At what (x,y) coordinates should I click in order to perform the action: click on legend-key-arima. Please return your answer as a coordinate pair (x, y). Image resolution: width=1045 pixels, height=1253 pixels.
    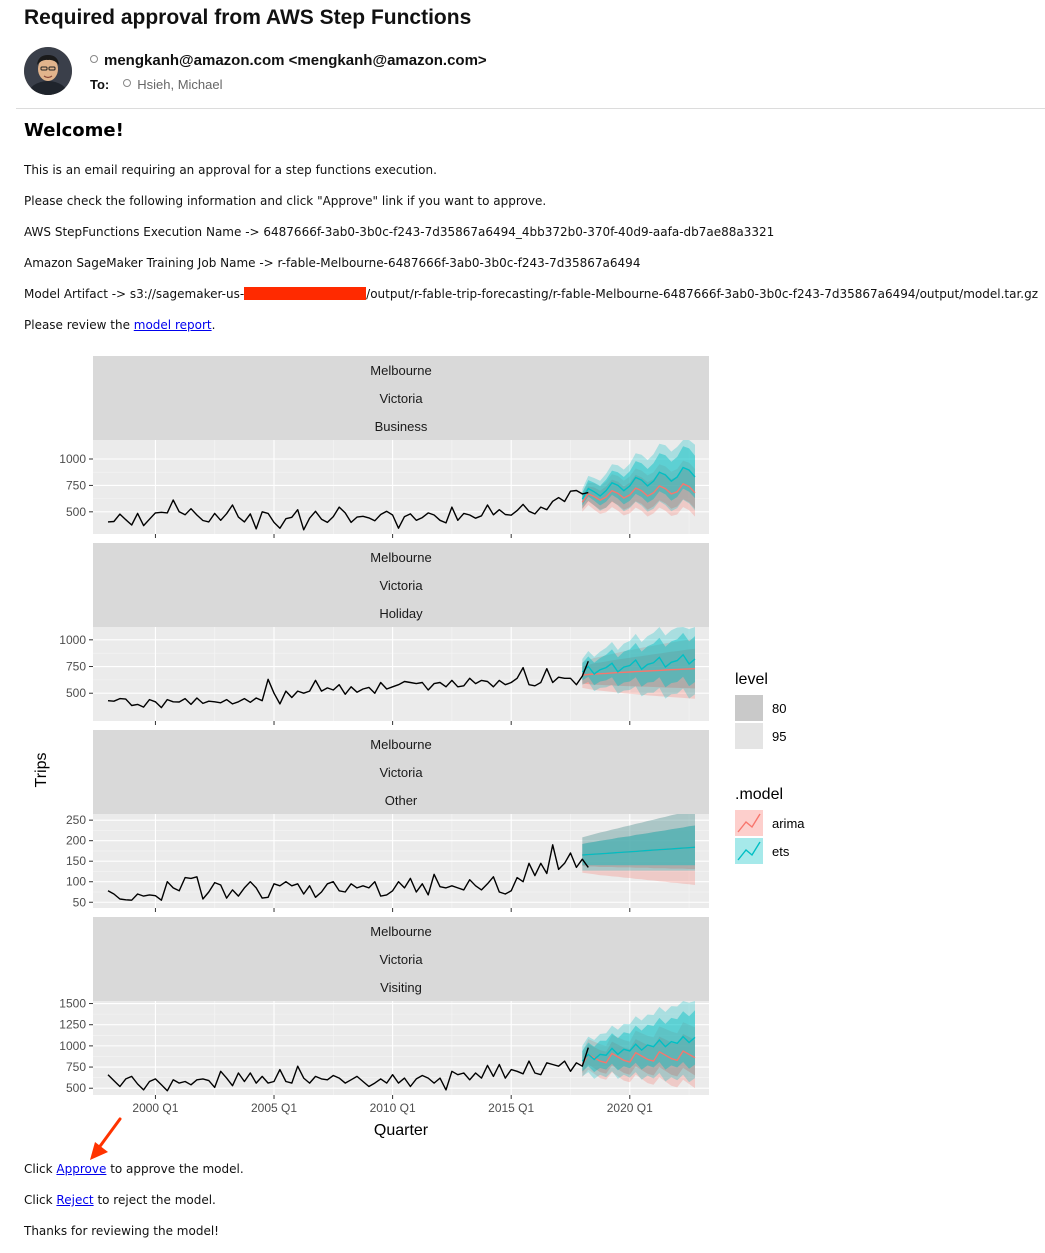
    Looking at the image, I should click on (749, 823).